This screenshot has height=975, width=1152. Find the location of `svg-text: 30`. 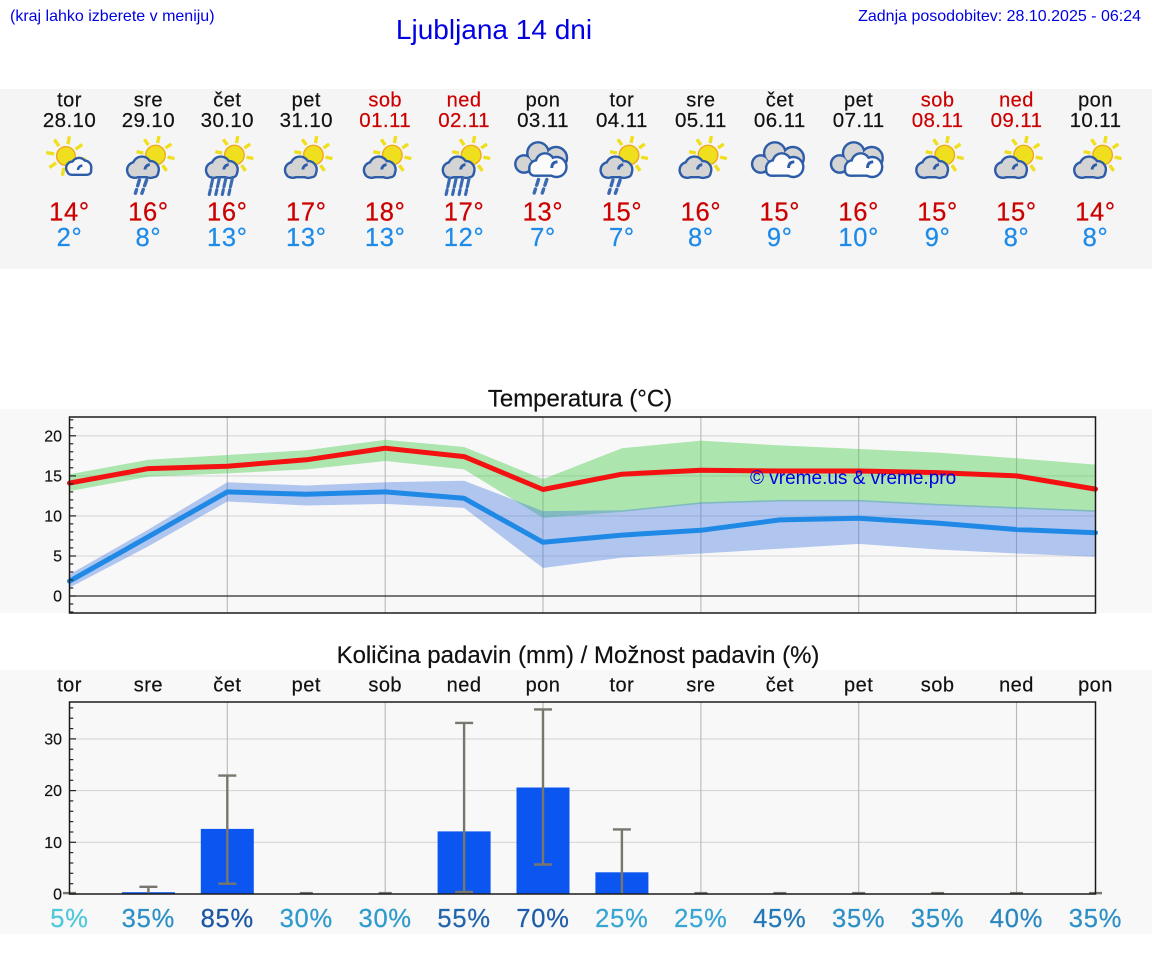

svg-text: 30 is located at coordinates (53, 739).